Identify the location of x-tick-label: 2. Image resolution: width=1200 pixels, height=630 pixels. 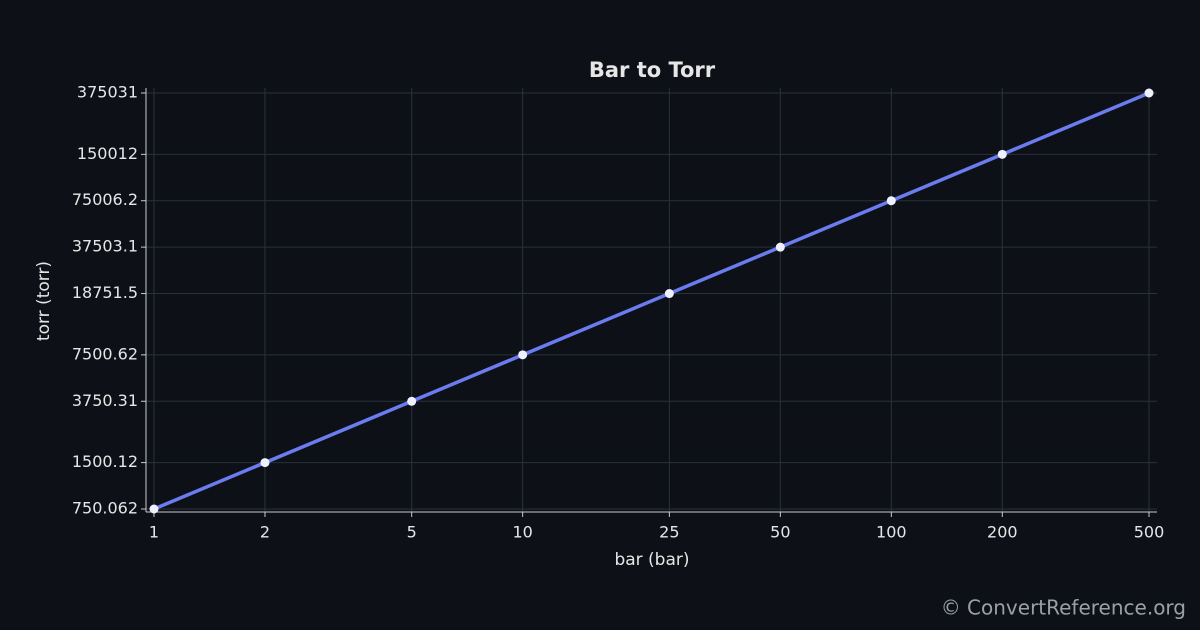
(265, 532).